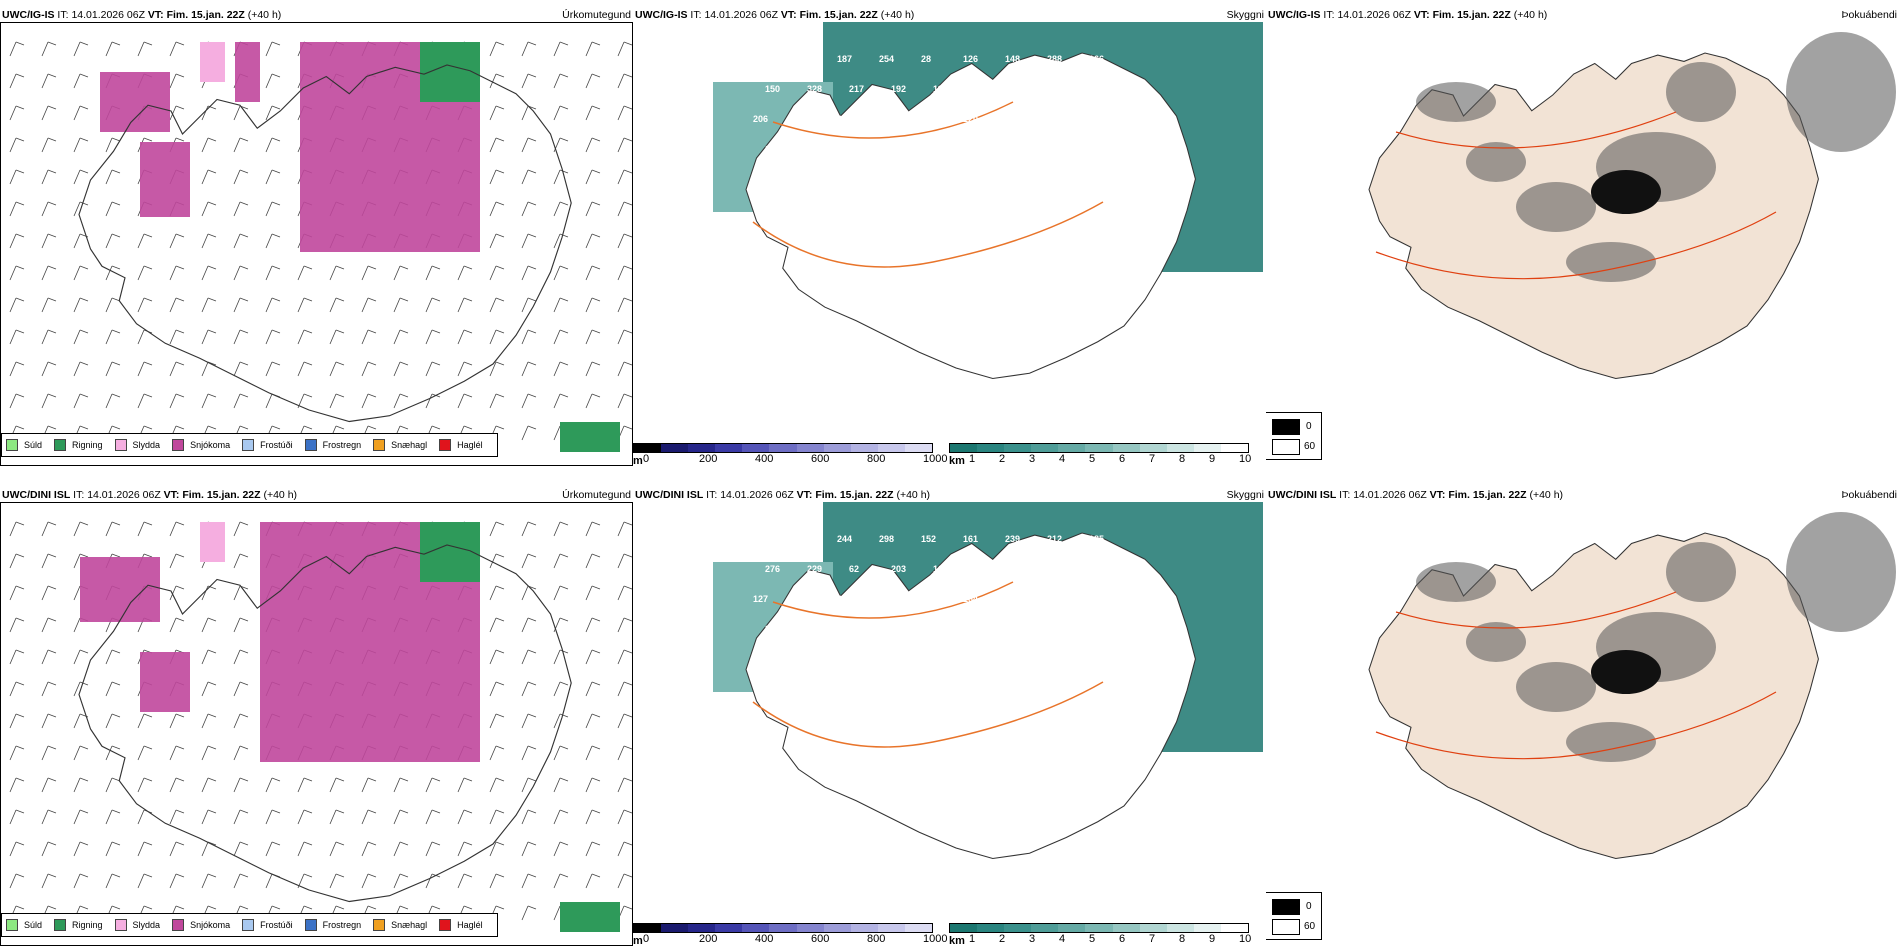 The width and height of the screenshot is (1900, 950). What do you see at coordinates (1002, 939) in the screenshot?
I see `visibility-tick: 2` at bounding box center [1002, 939].